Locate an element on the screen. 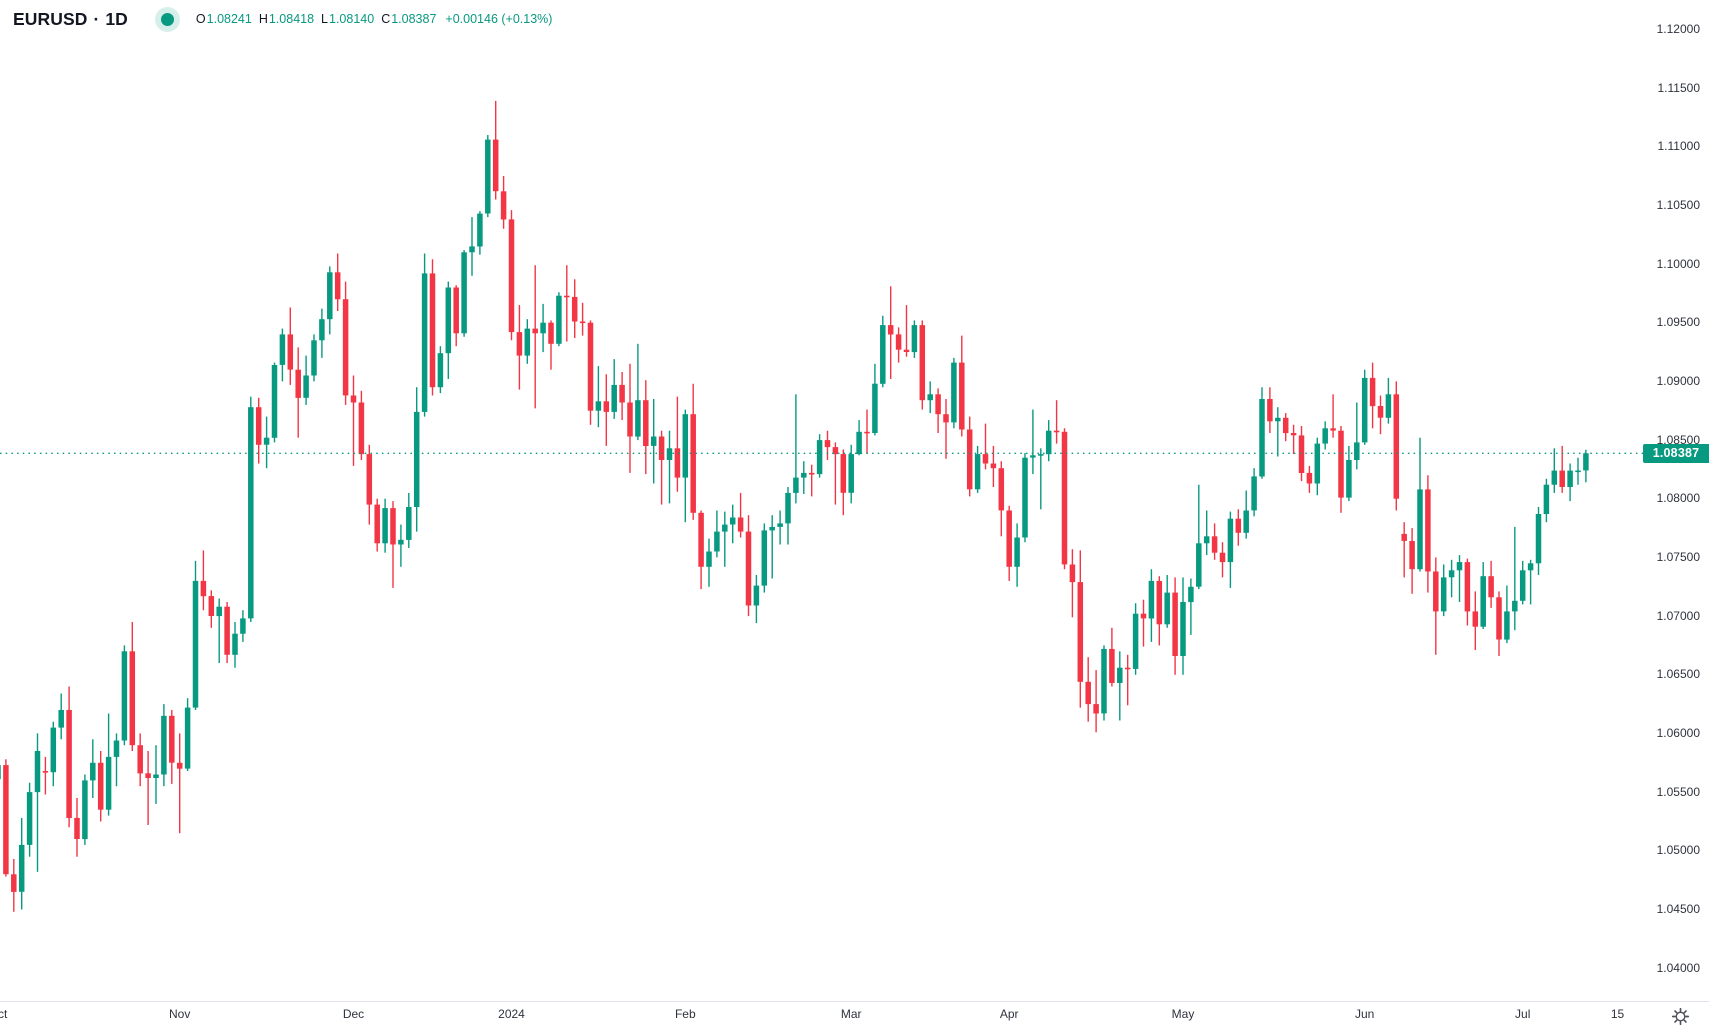 The image size is (1709, 1027). close-value: 1.08387 is located at coordinates (414, 19).